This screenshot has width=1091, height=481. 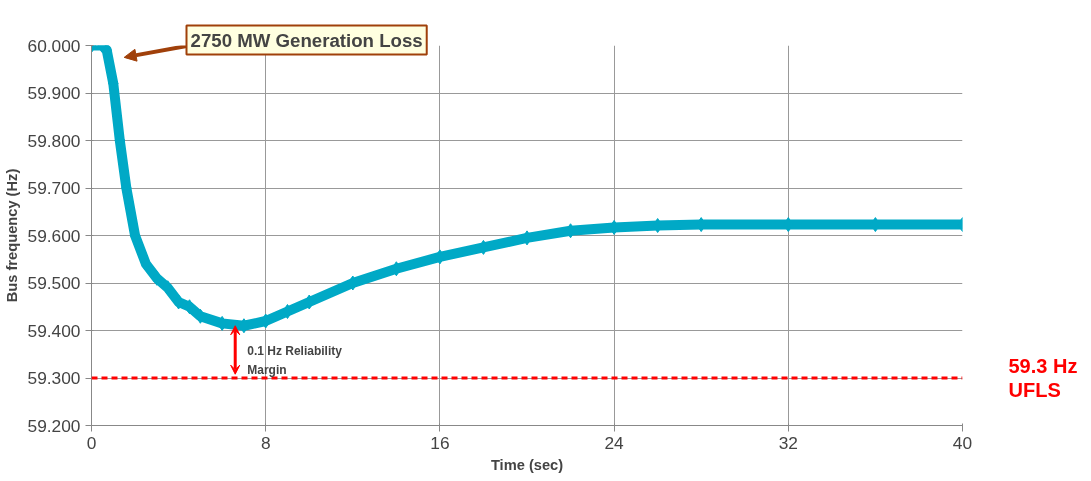 I want to click on y-tick-label: 59.800, so click(x=54, y=140).